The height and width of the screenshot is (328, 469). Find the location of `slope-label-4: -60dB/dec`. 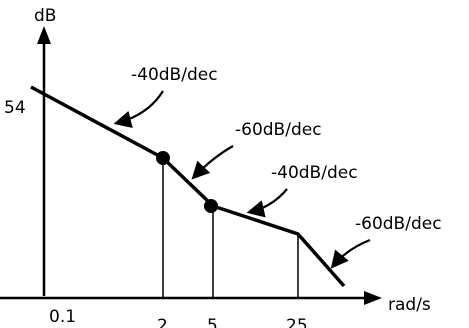

slope-label-4: -60dB/dec is located at coordinates (398, 224).